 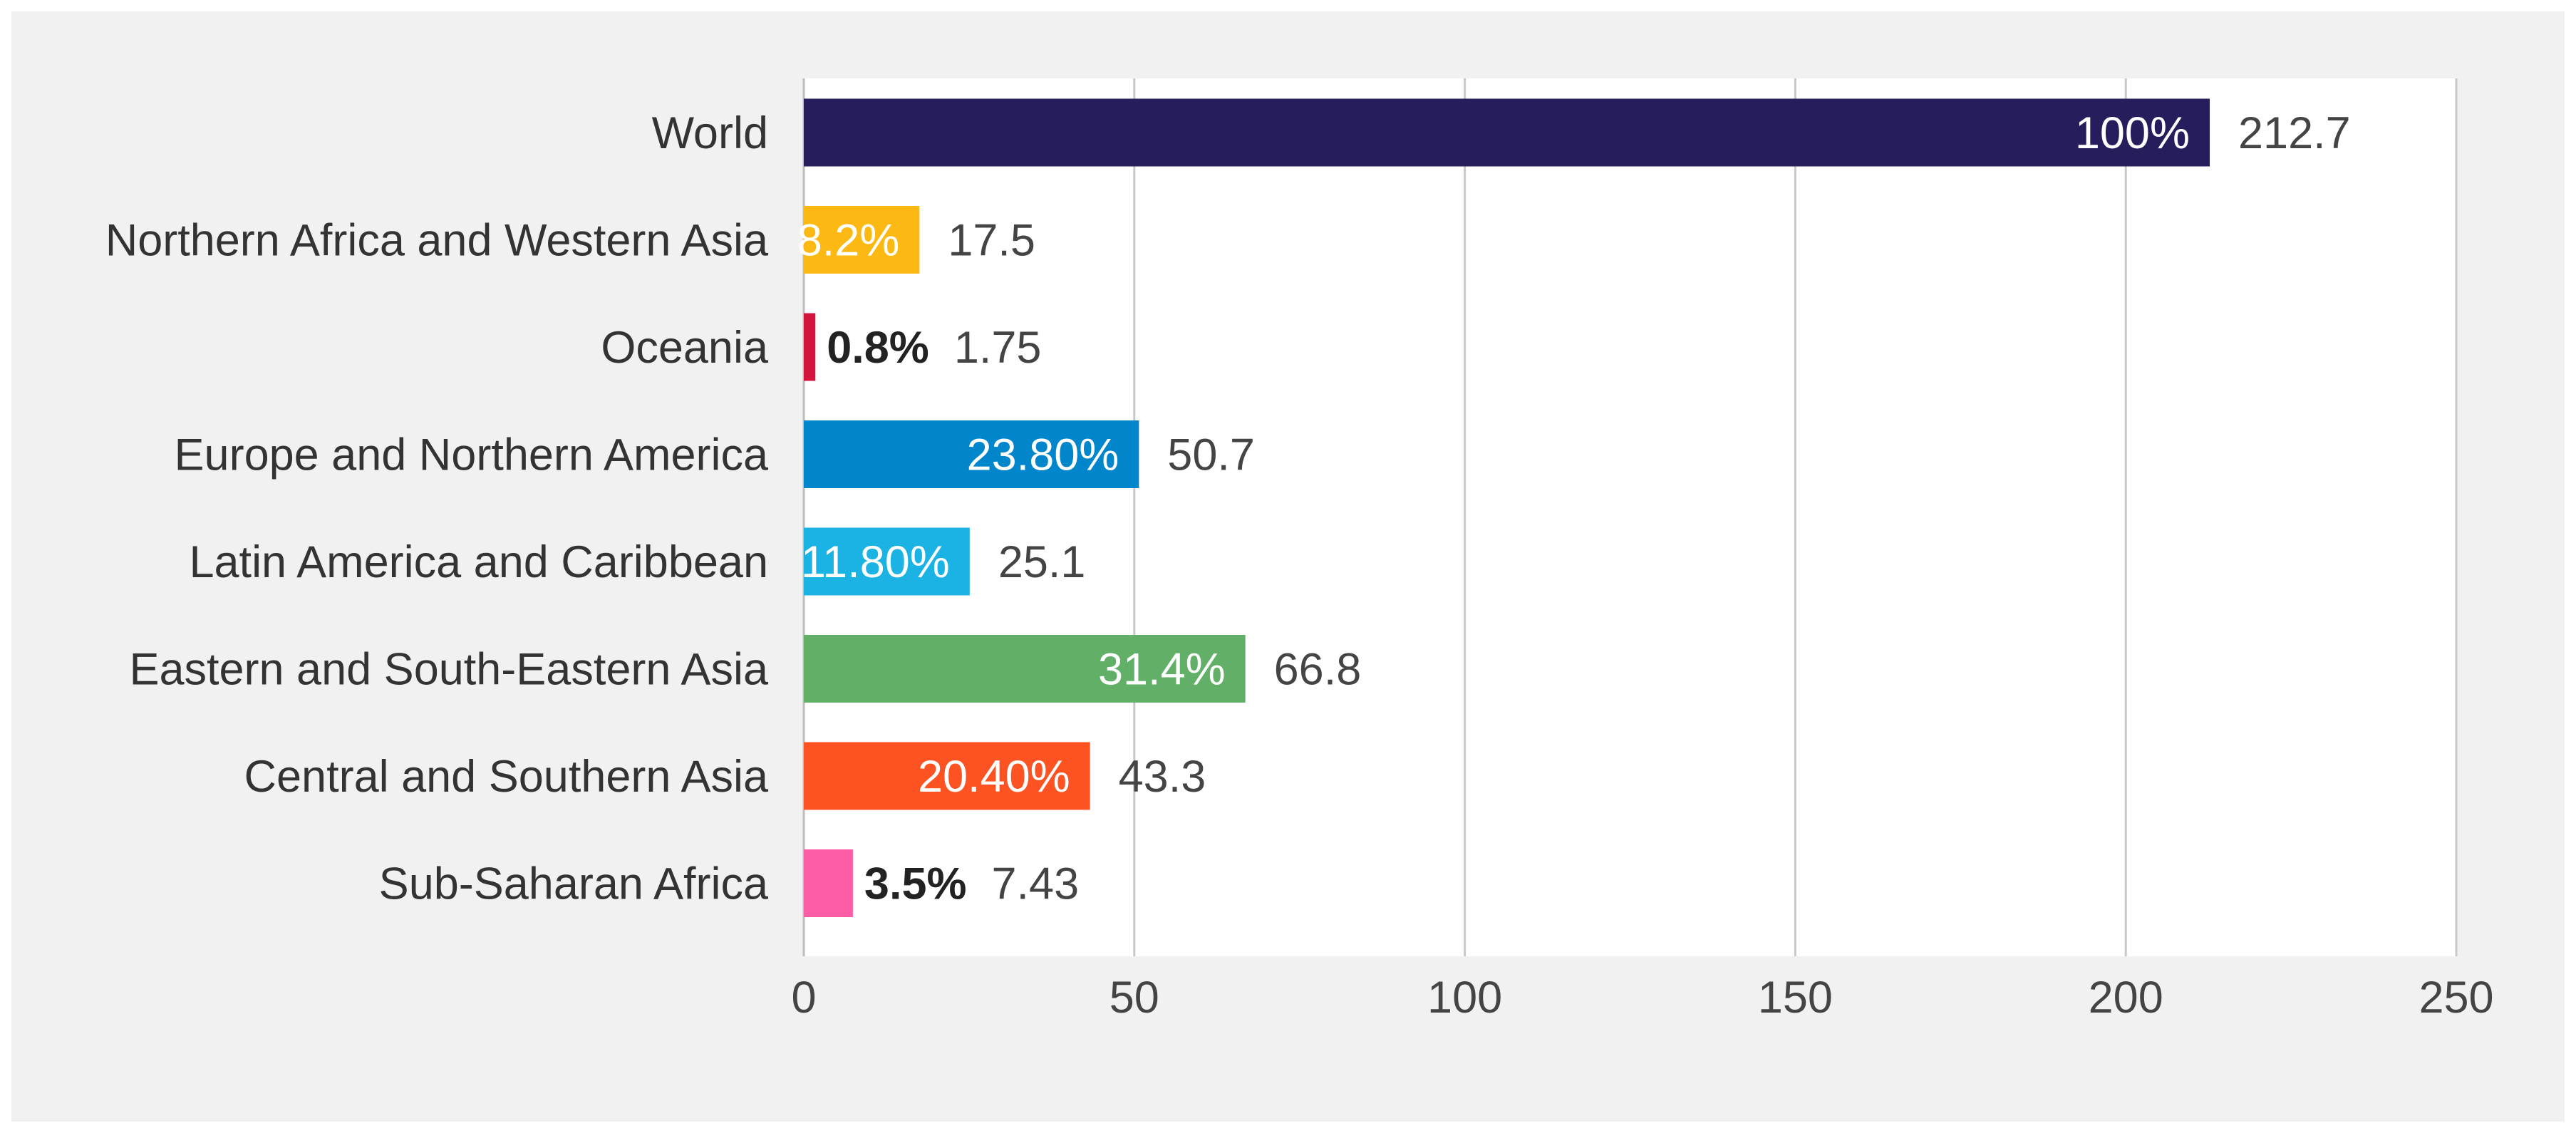 I want to click on percent-label: 11.80%, so click(x=875, y=562).